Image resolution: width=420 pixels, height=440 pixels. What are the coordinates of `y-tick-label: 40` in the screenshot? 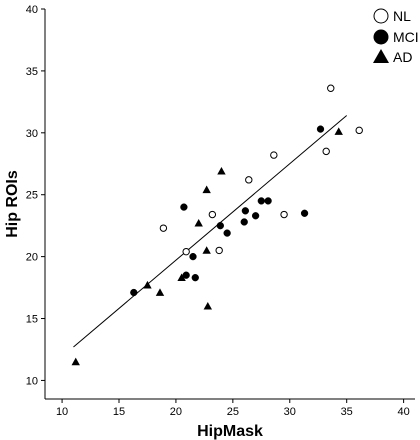 It's located at (32, 10).